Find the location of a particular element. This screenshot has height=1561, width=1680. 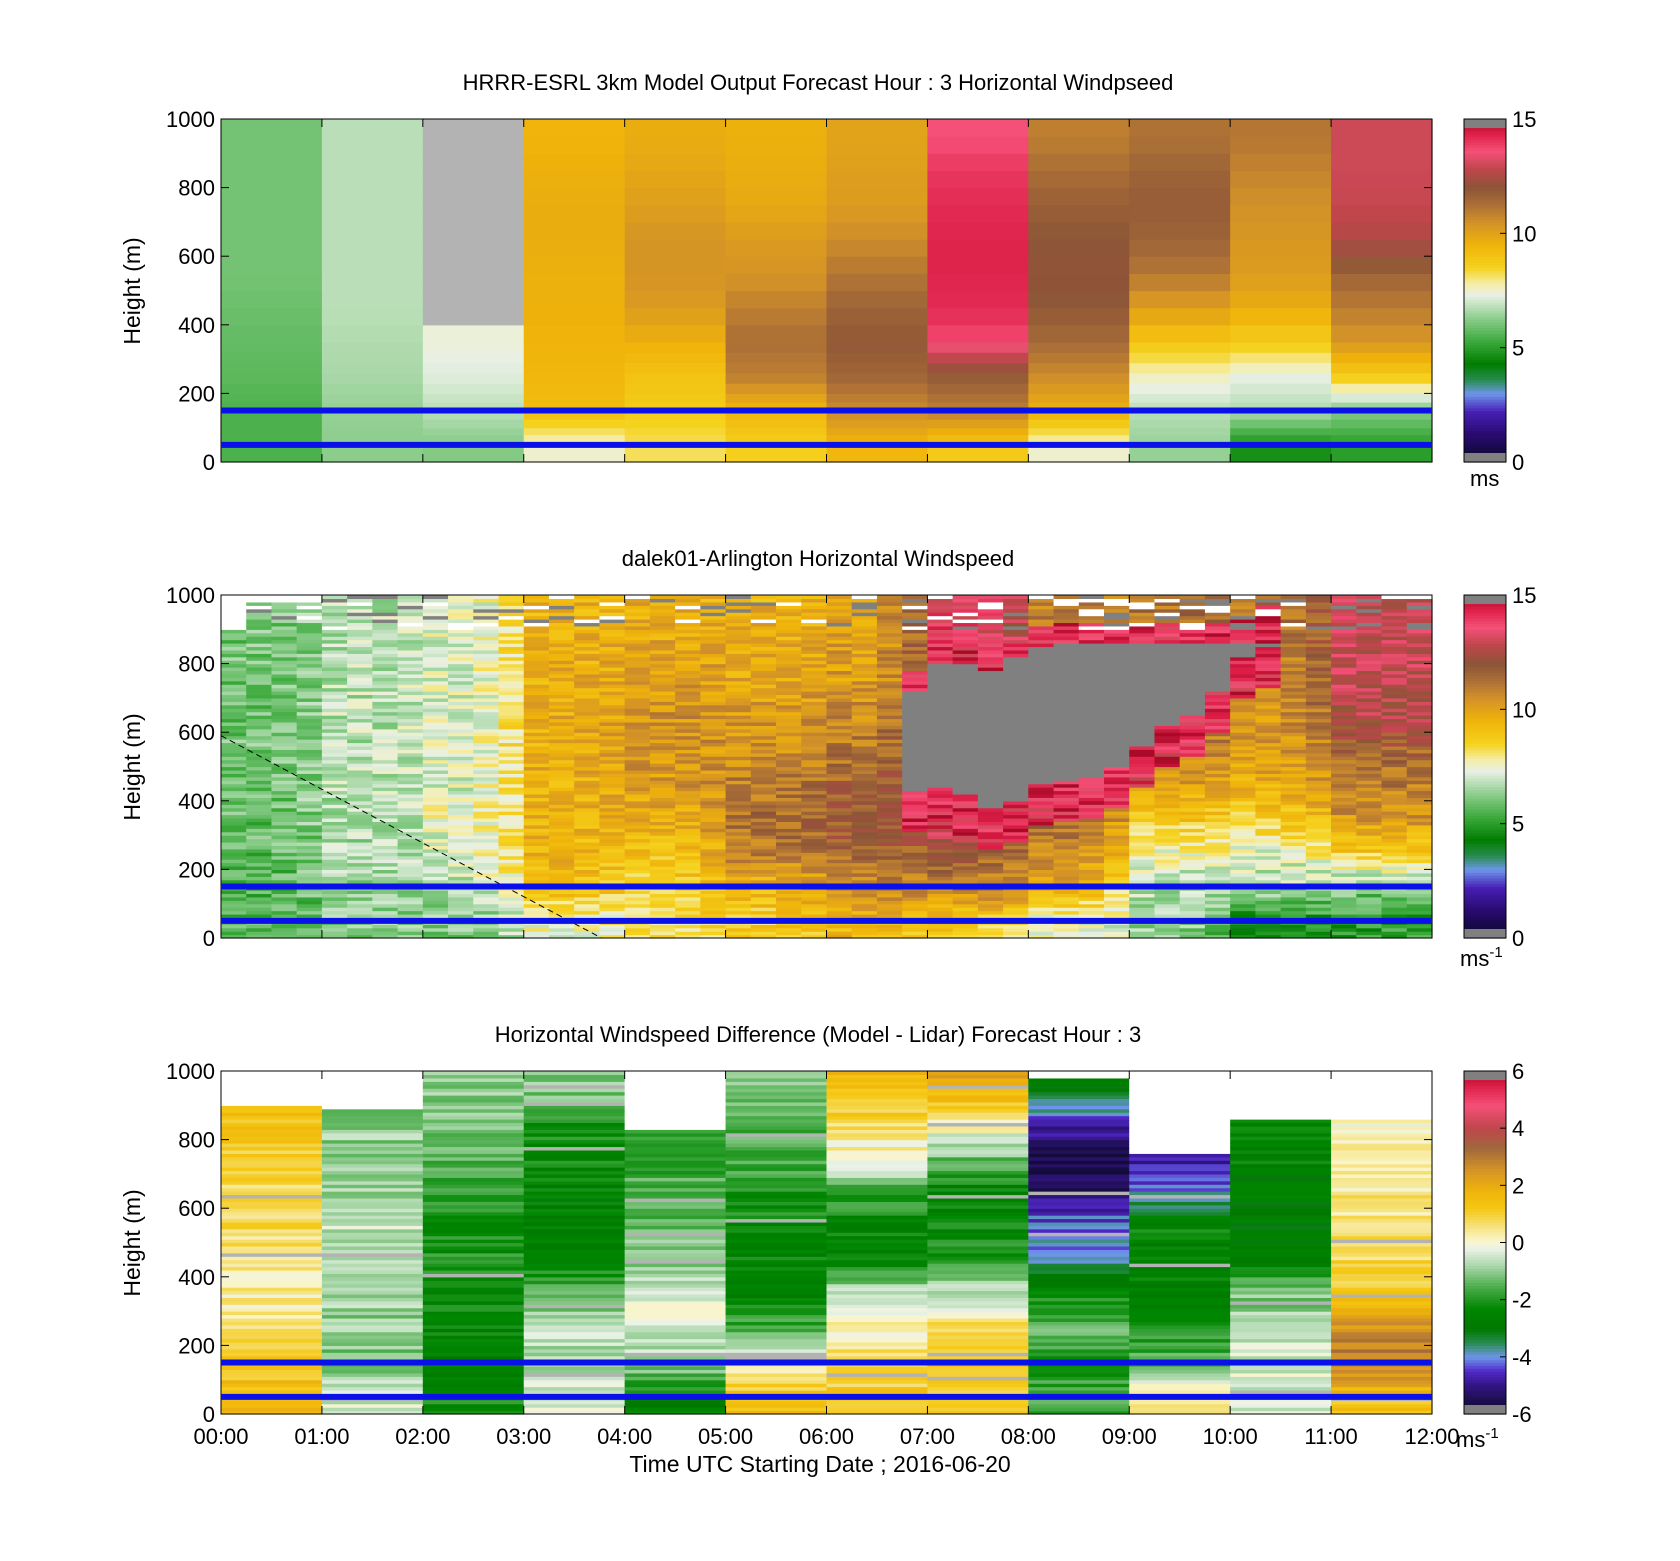

y-tick-label: 600 is located at coordinates (196, 256).